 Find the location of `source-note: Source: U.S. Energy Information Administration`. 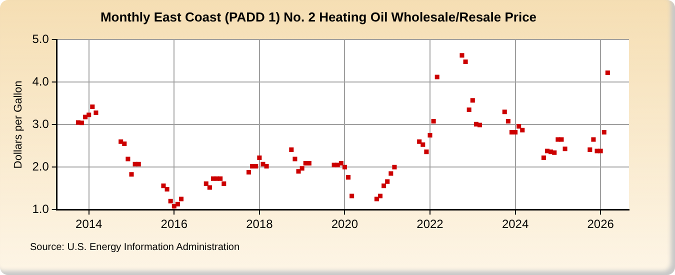

source-note: Source: U.S. Energy Information Administration is located at coordinates (135, 247).